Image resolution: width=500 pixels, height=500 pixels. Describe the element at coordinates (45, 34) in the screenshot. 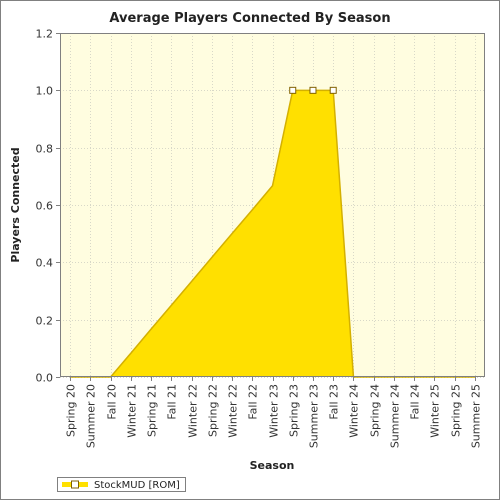

I see `y-tick-label: 1.2` at that location.